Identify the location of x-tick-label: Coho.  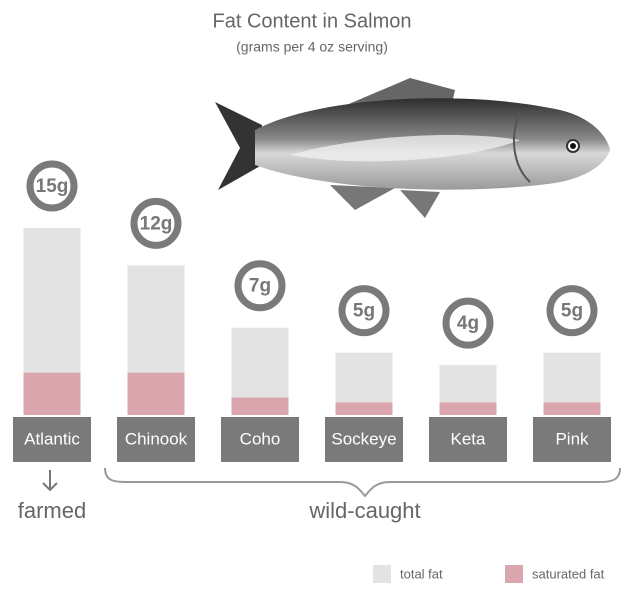
(260, 438).